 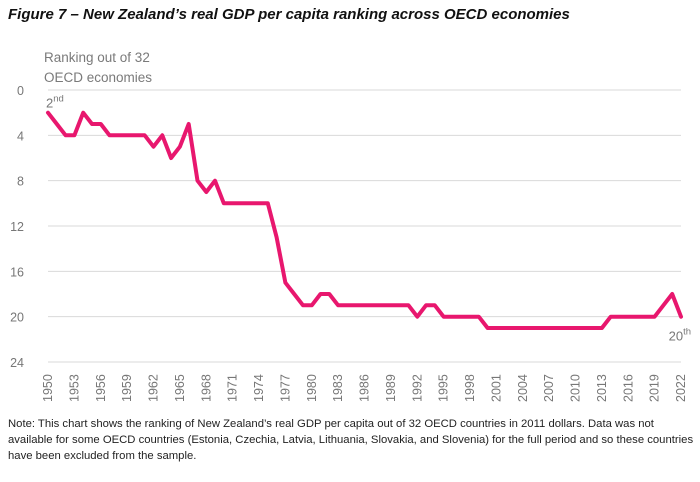 I want to click on y-tick-label-12: 12, so click(x=17, y=227).